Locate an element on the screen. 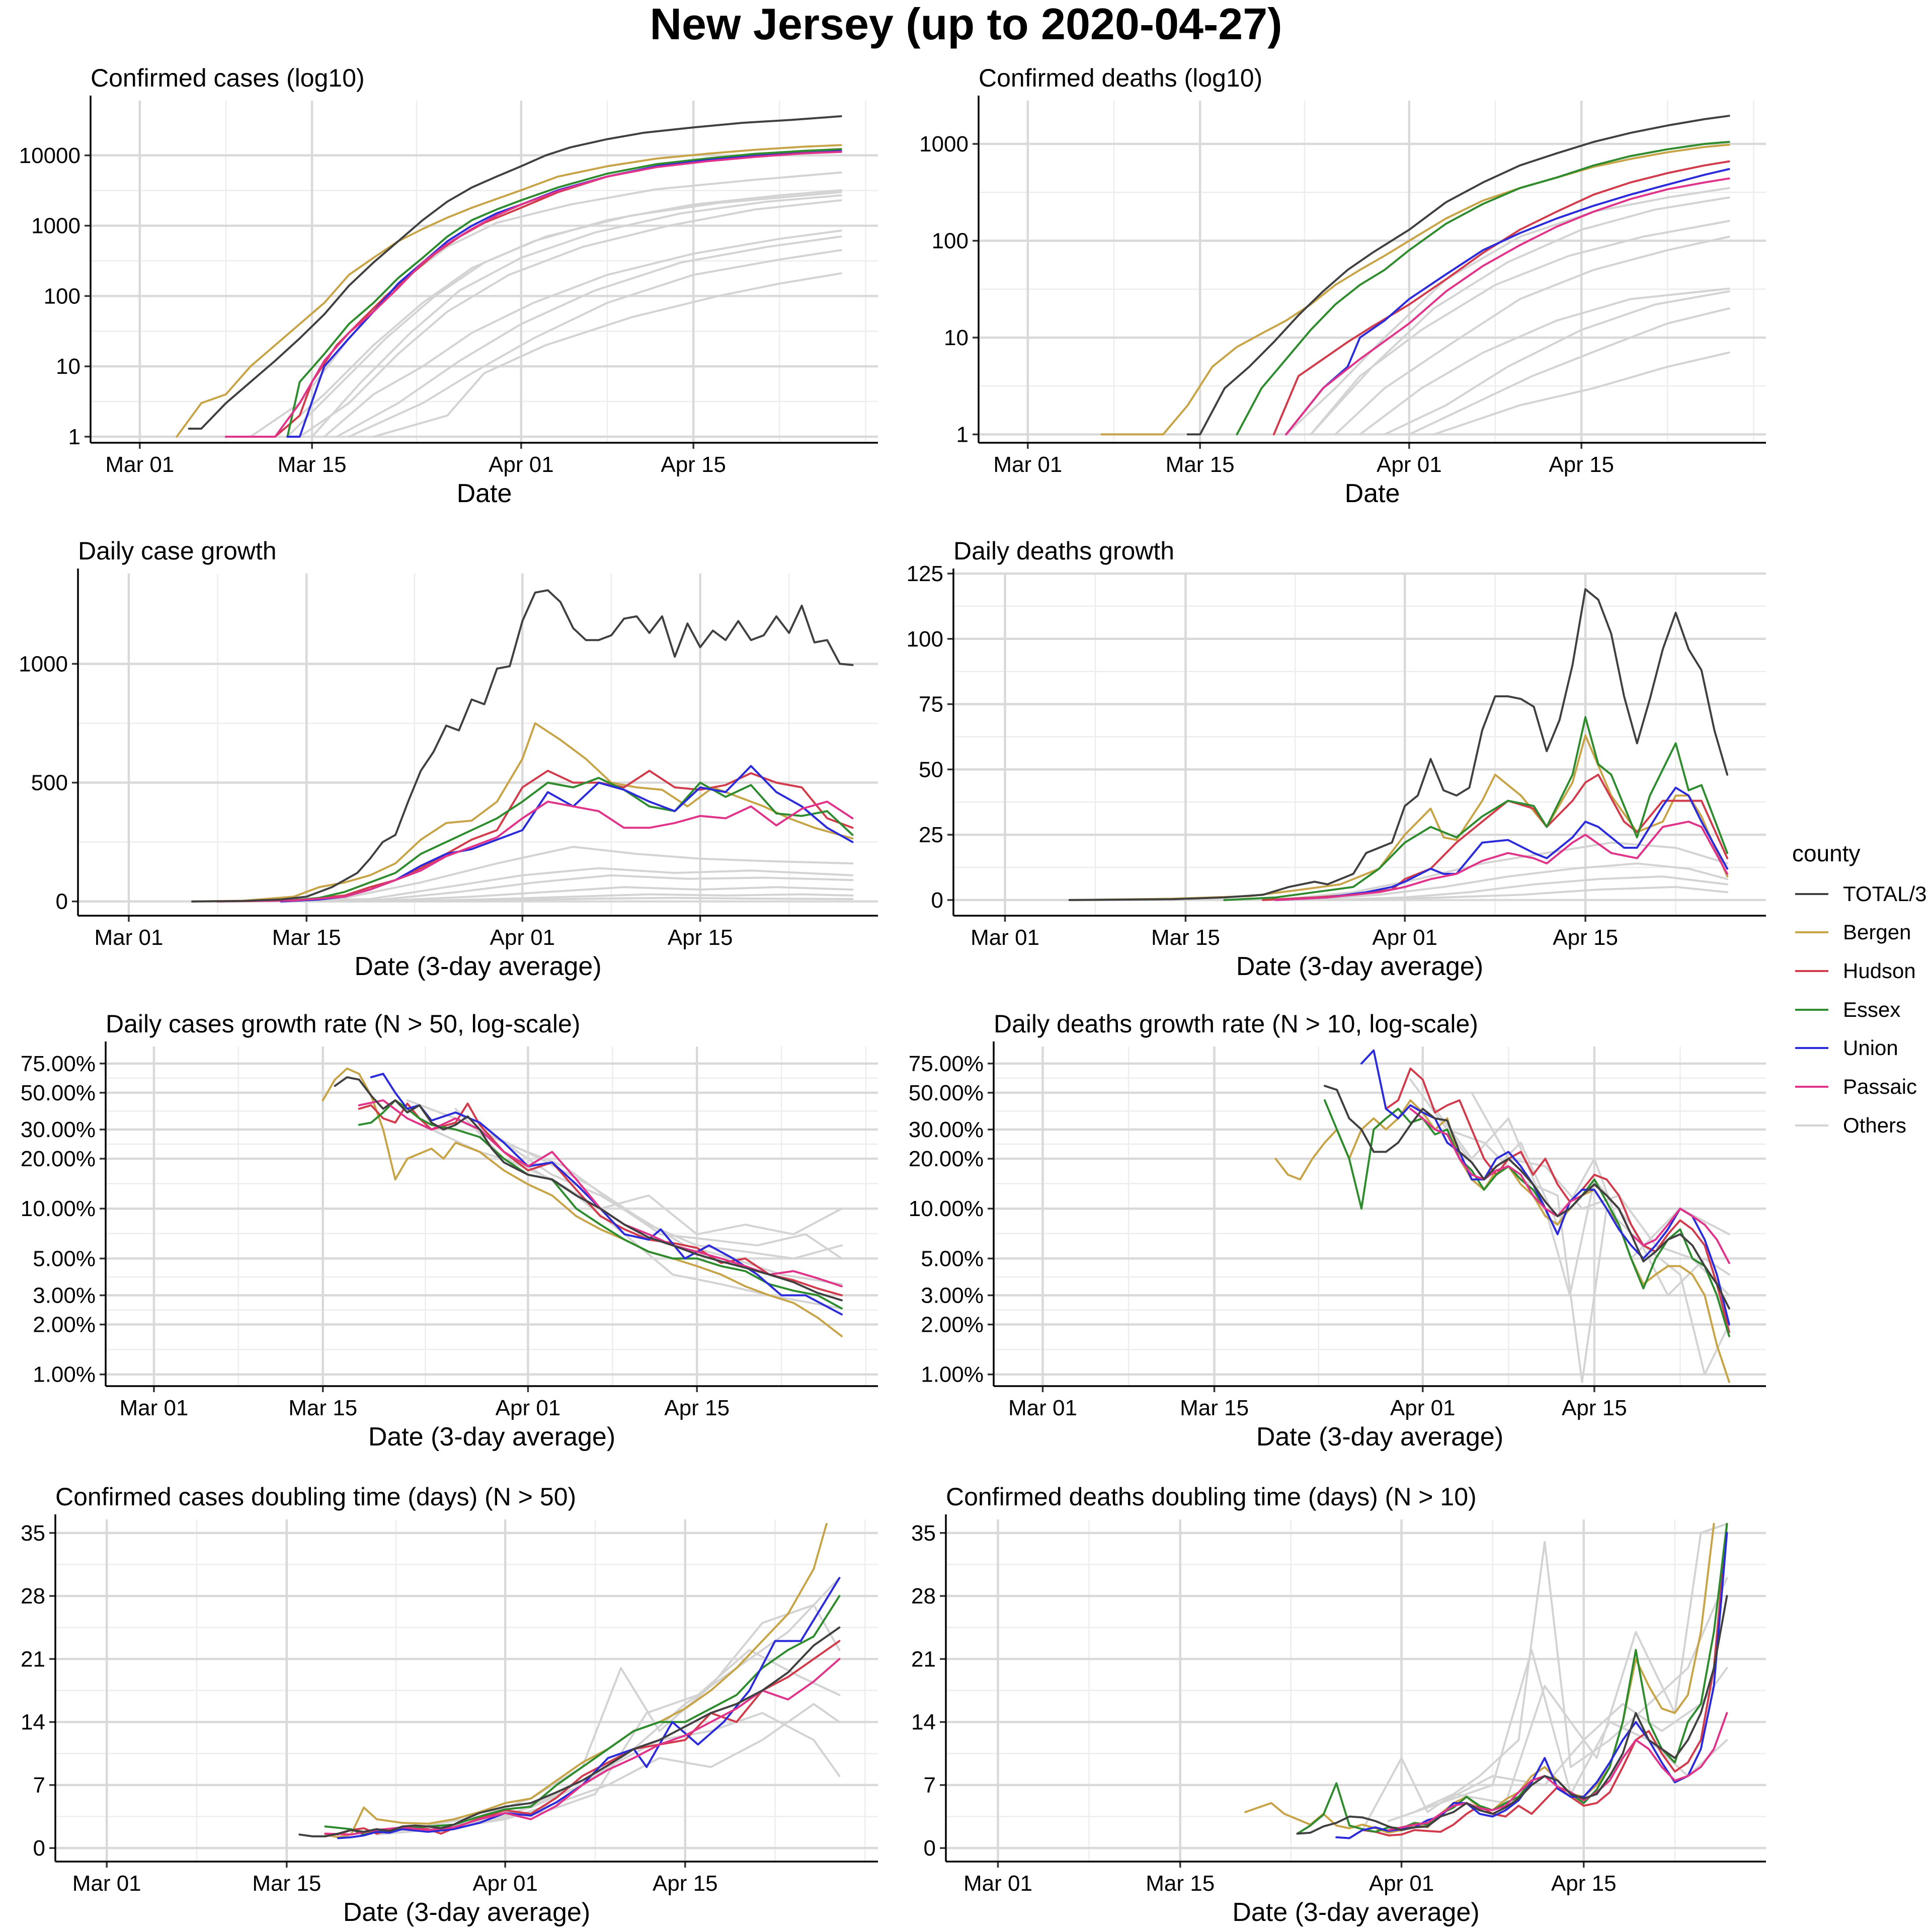 The height and width of the screenshot is (1932, 1932). legend-label-total: TOTAL/3 is located at coordinates (1885, 894).